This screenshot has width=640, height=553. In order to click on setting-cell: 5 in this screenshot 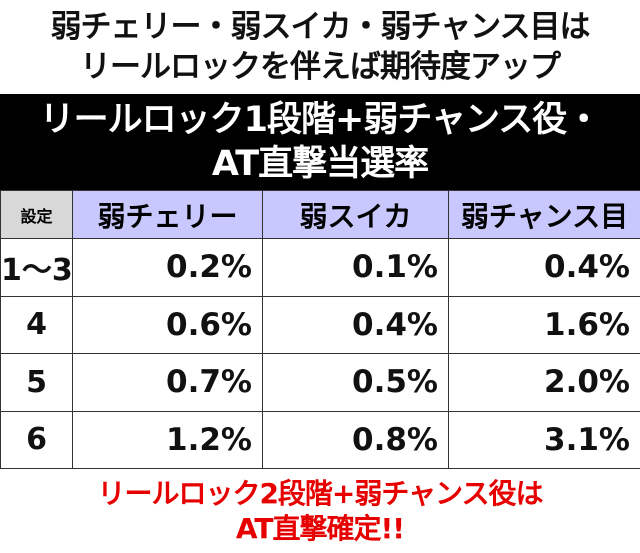, I will do `click(36, 382)`.